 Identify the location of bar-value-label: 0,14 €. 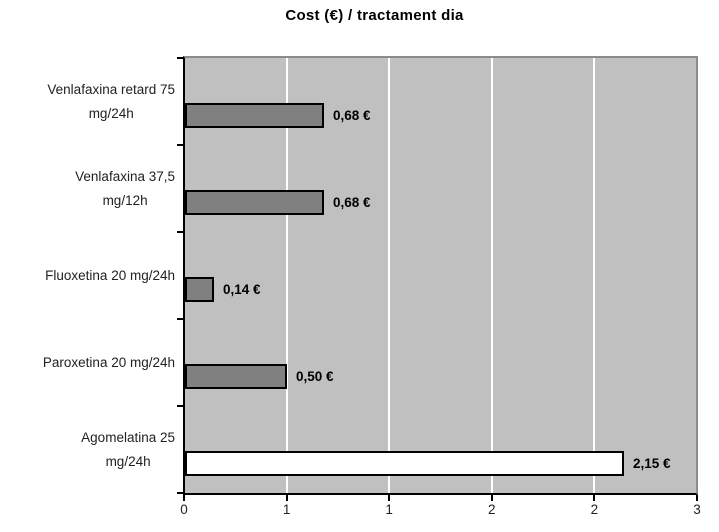
(242, 289).